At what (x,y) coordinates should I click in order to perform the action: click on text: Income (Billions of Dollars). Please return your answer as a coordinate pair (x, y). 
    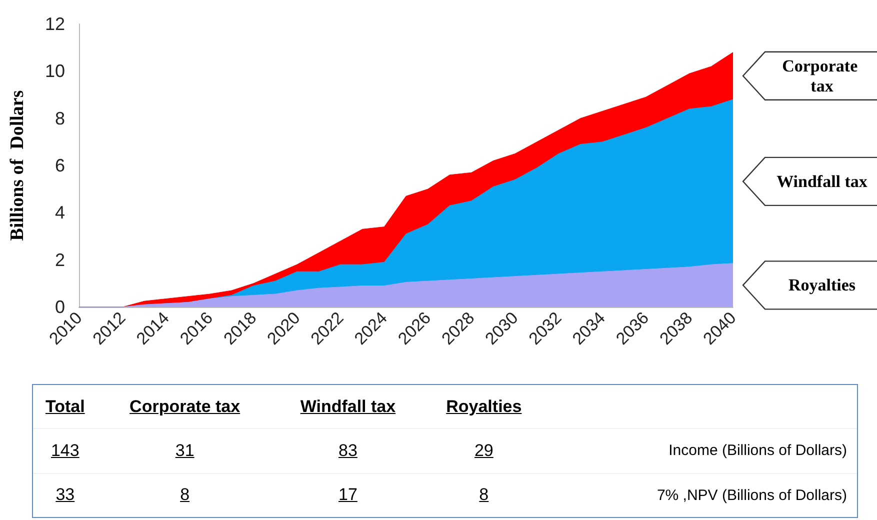
    Looking at the image, I should click on (700, 451).